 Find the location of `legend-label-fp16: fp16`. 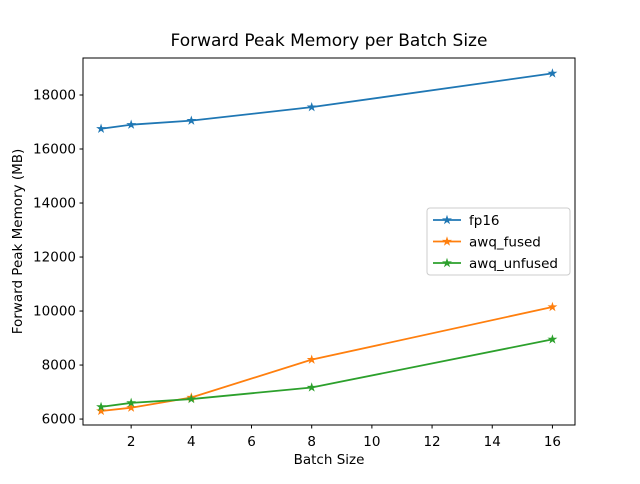

legend-label-fp16: fp16 is located at coordinates (484, 221).